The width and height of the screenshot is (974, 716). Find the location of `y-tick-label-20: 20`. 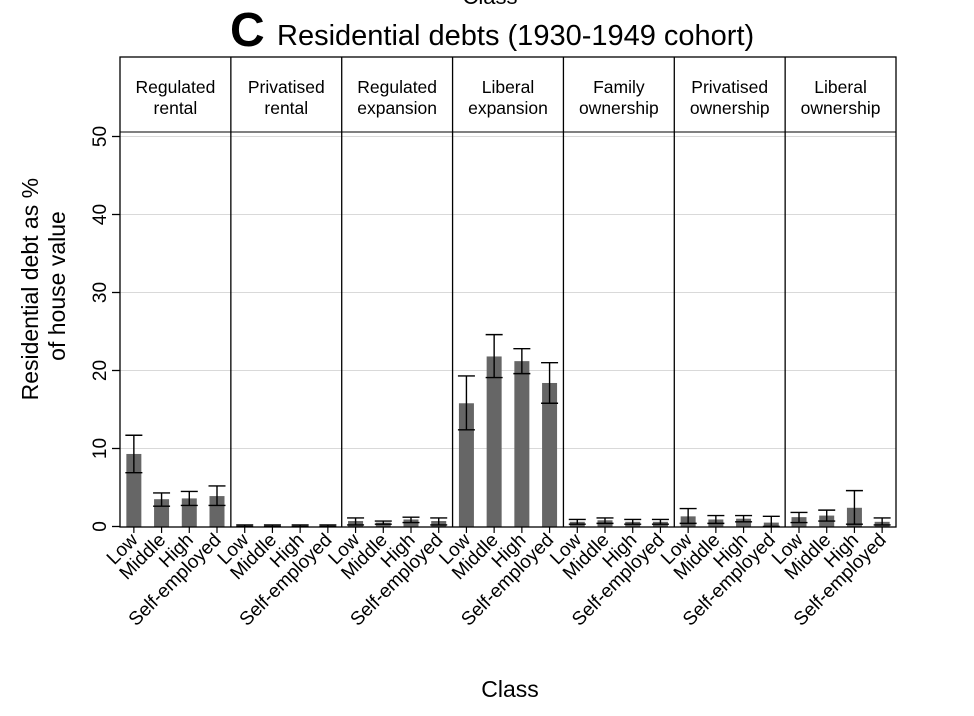

y-tick-label-20: 20 is located at coordinates (100, 370).